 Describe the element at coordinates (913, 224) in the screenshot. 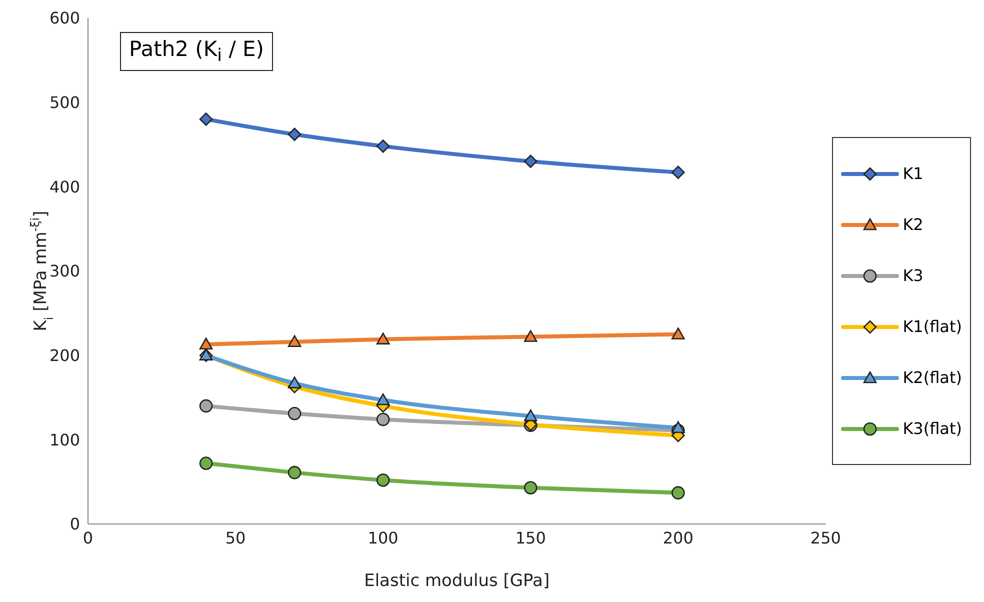

I see `legend-label: K2` at that location.